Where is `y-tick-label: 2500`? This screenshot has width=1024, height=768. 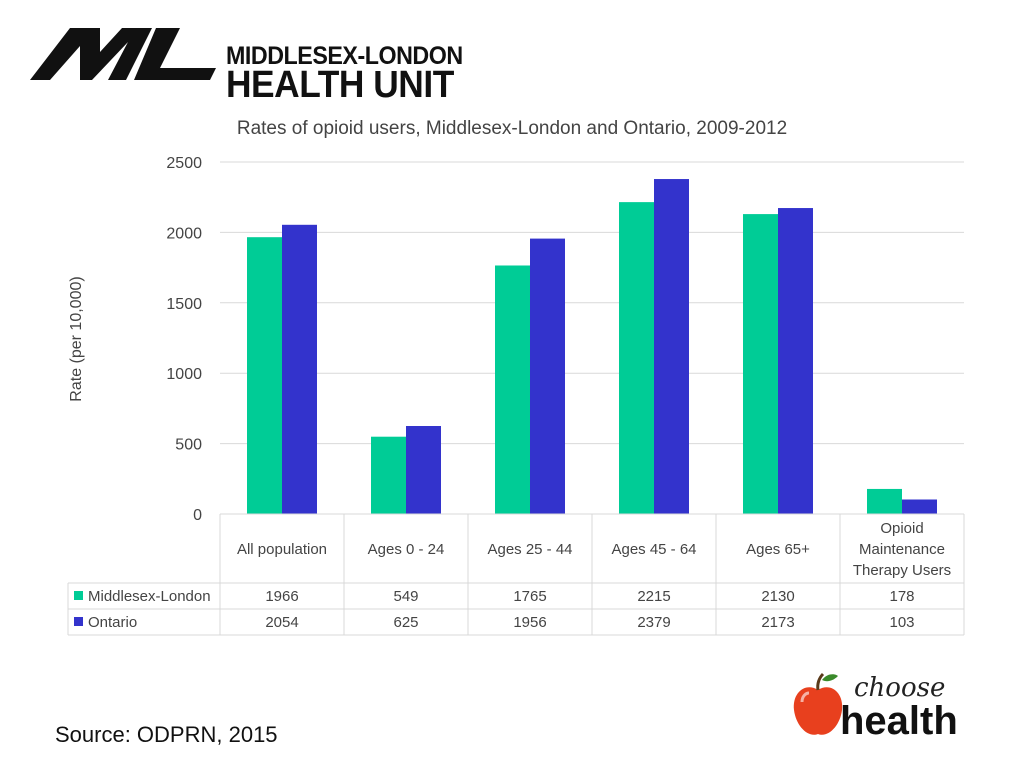
y-tick-label: 2500 is located at coordinates (184, 163).